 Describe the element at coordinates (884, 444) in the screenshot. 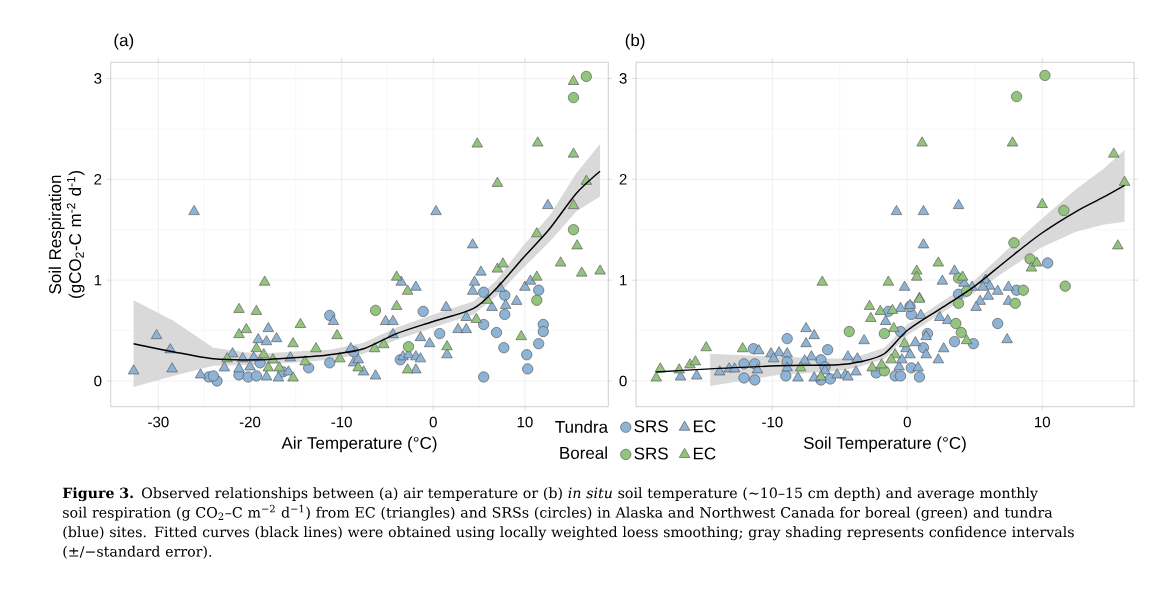

I see `x-axis-title: Soil Temperature (°C)` at that location.